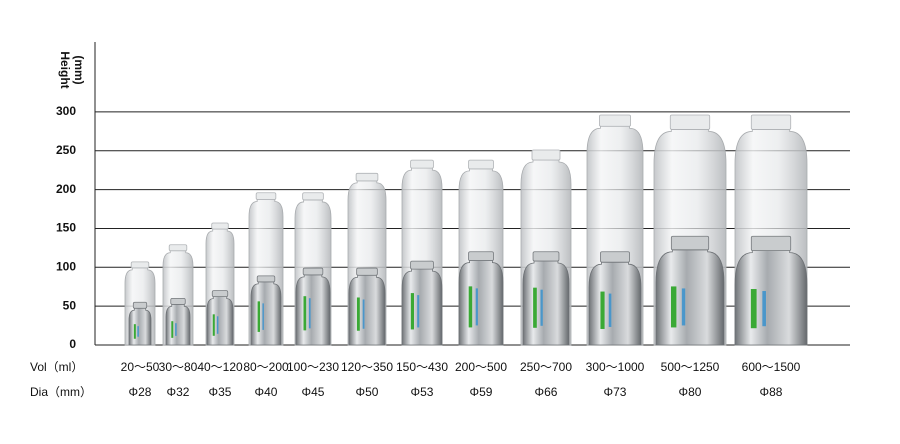 Image resolution: width=900 pixels, height=444 pixels. I want to click on dia-label: Φ53, so click(422, 392).